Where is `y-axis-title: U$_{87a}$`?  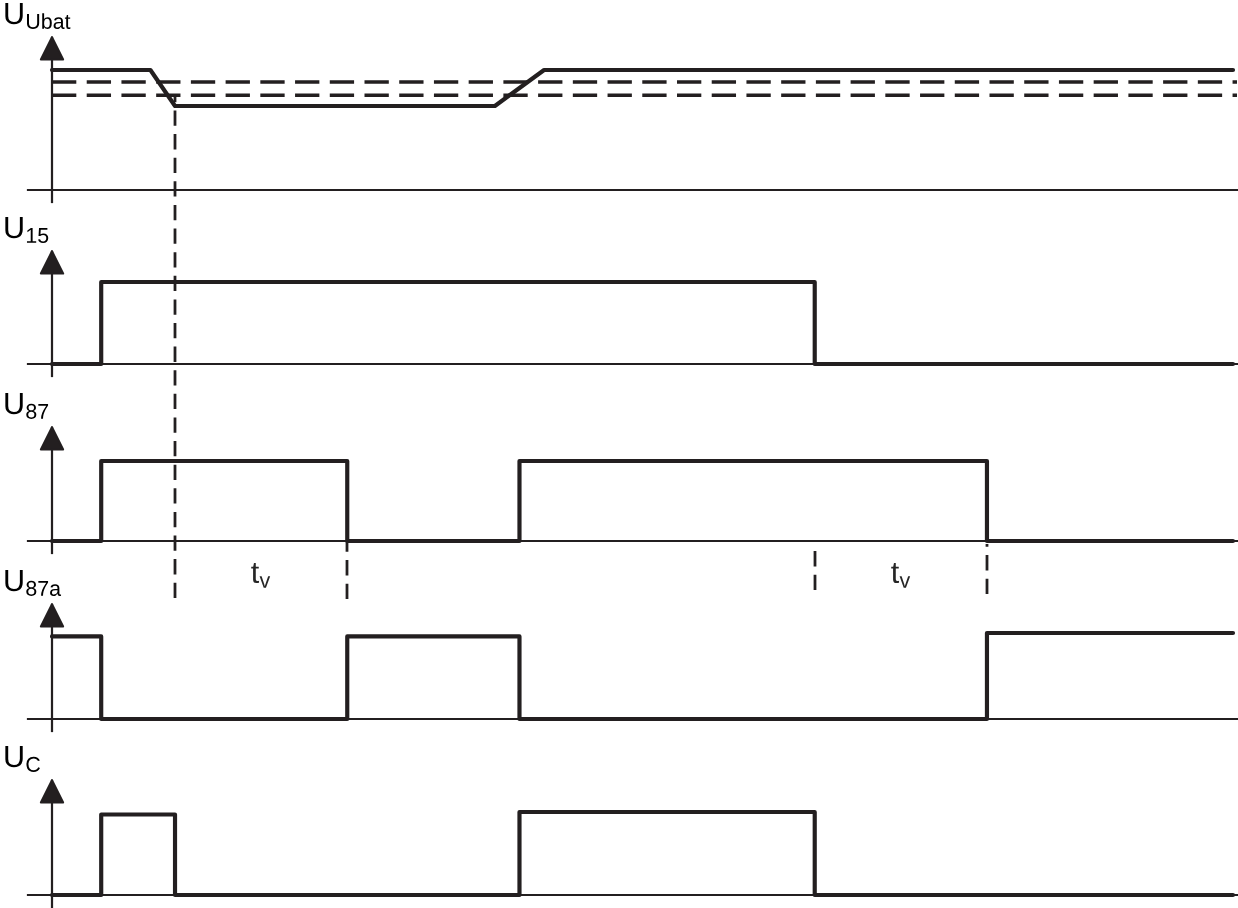
y-axis-title: U$_{87a}$ is located at coordinates (33, 582).